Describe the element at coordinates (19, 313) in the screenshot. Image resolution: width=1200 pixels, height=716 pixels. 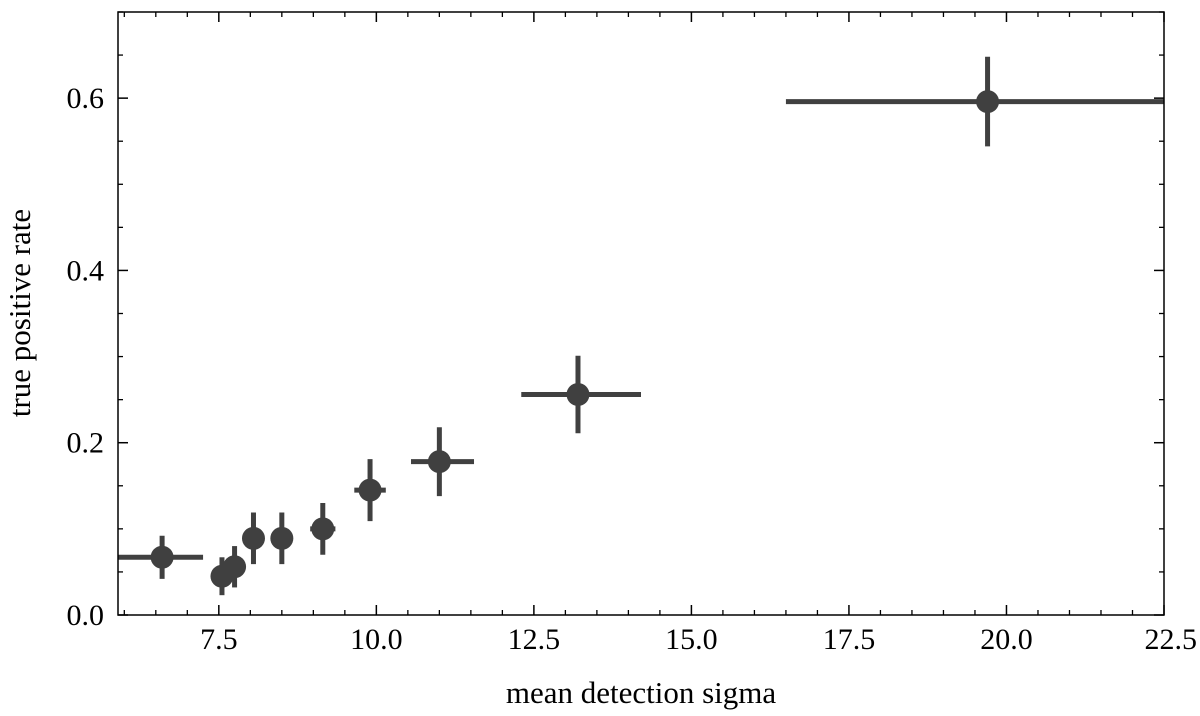
I see `y-axis-label: true positive rate` at that location.